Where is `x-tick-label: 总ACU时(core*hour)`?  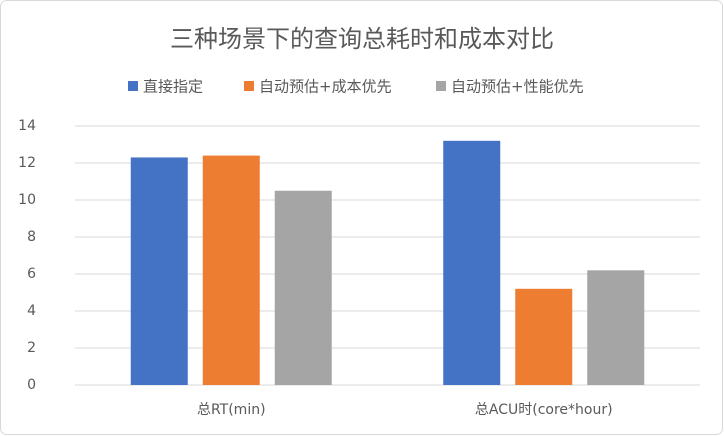
x-tick-label: 总ACU时(core*hour) is located at coordinates (544, 410).